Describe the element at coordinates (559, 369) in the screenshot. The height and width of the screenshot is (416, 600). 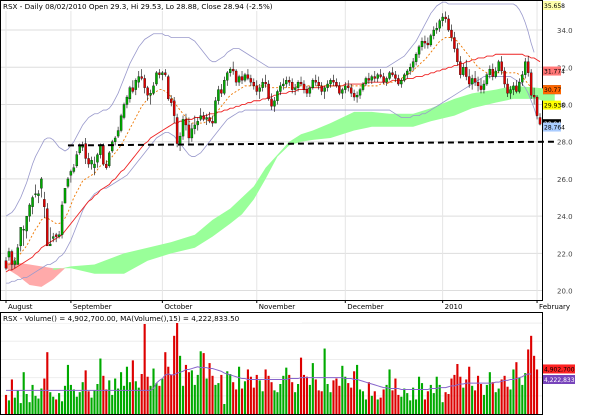
I see `volume-badge-label: 4,902,700` at that location.